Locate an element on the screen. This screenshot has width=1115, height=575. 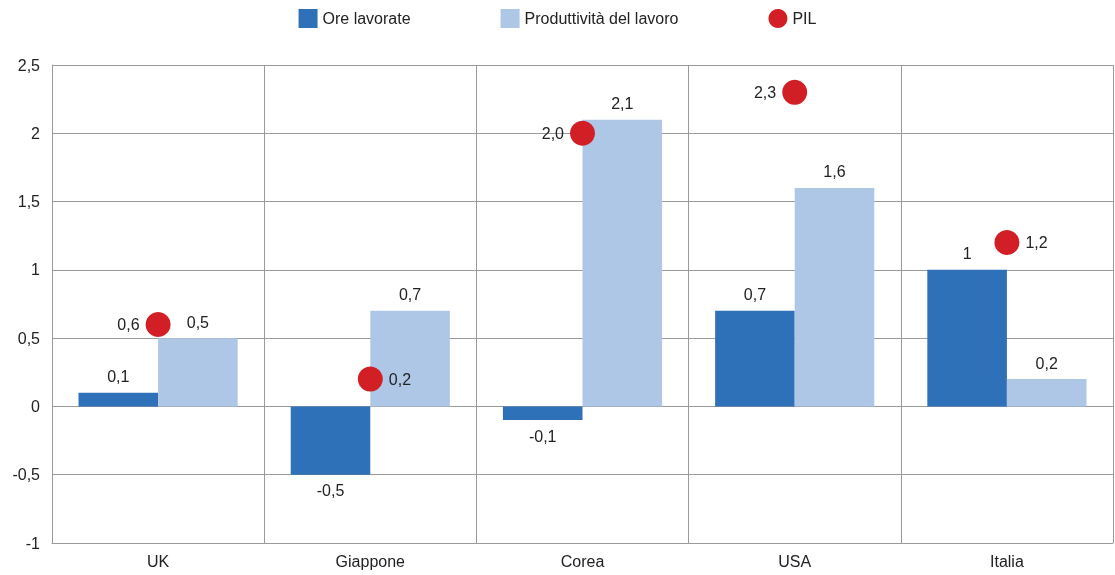
y-tick-label: 2 is located at coordinates (36, 133).